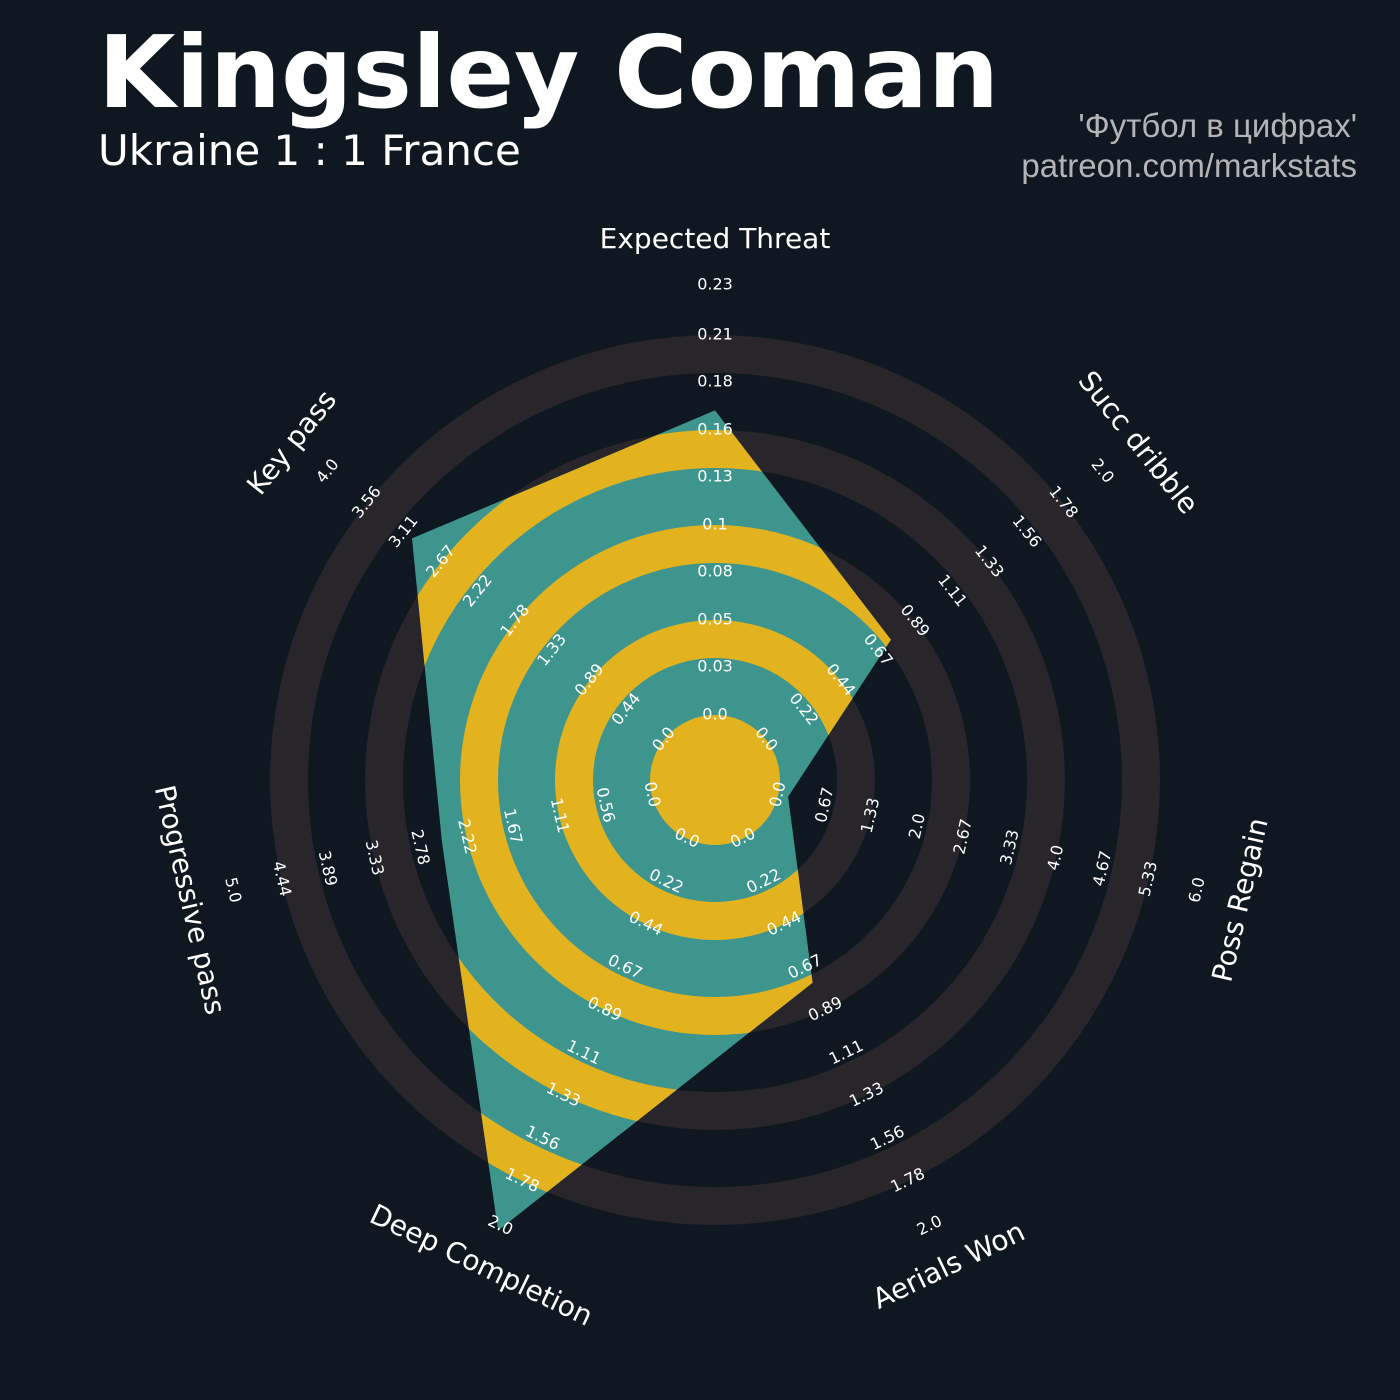 The width and height of the screenshot is (1400, 1400). I want to click on tick-label: 0.05, so click(715, 619).